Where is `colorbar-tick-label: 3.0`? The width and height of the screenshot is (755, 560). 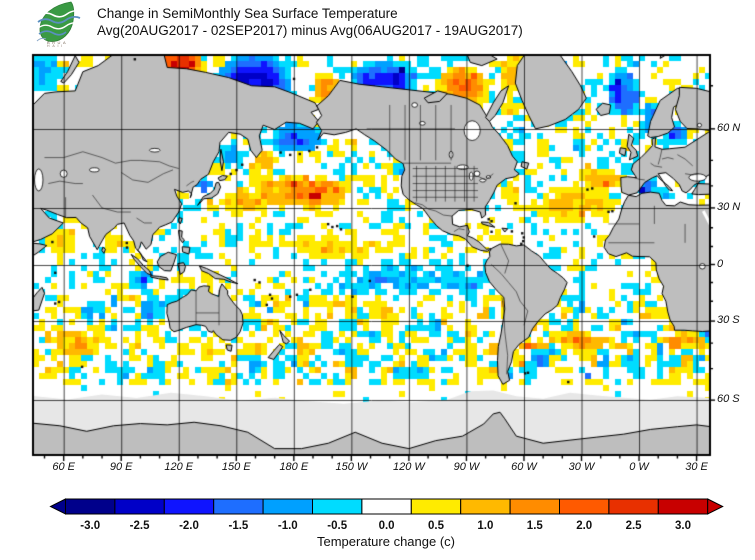 colorbar-tick-label: 3.0 is located at coordinates (683, 526).